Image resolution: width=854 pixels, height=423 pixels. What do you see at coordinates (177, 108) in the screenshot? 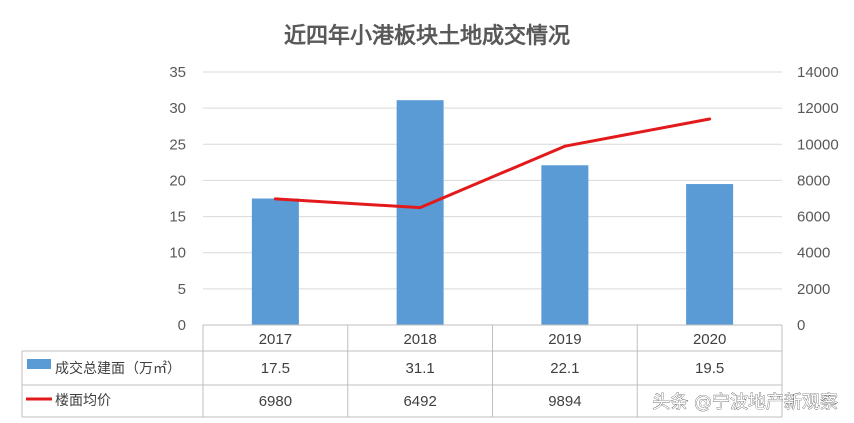
I see `left-tick-label: 30` at bounding box center [177, 108].